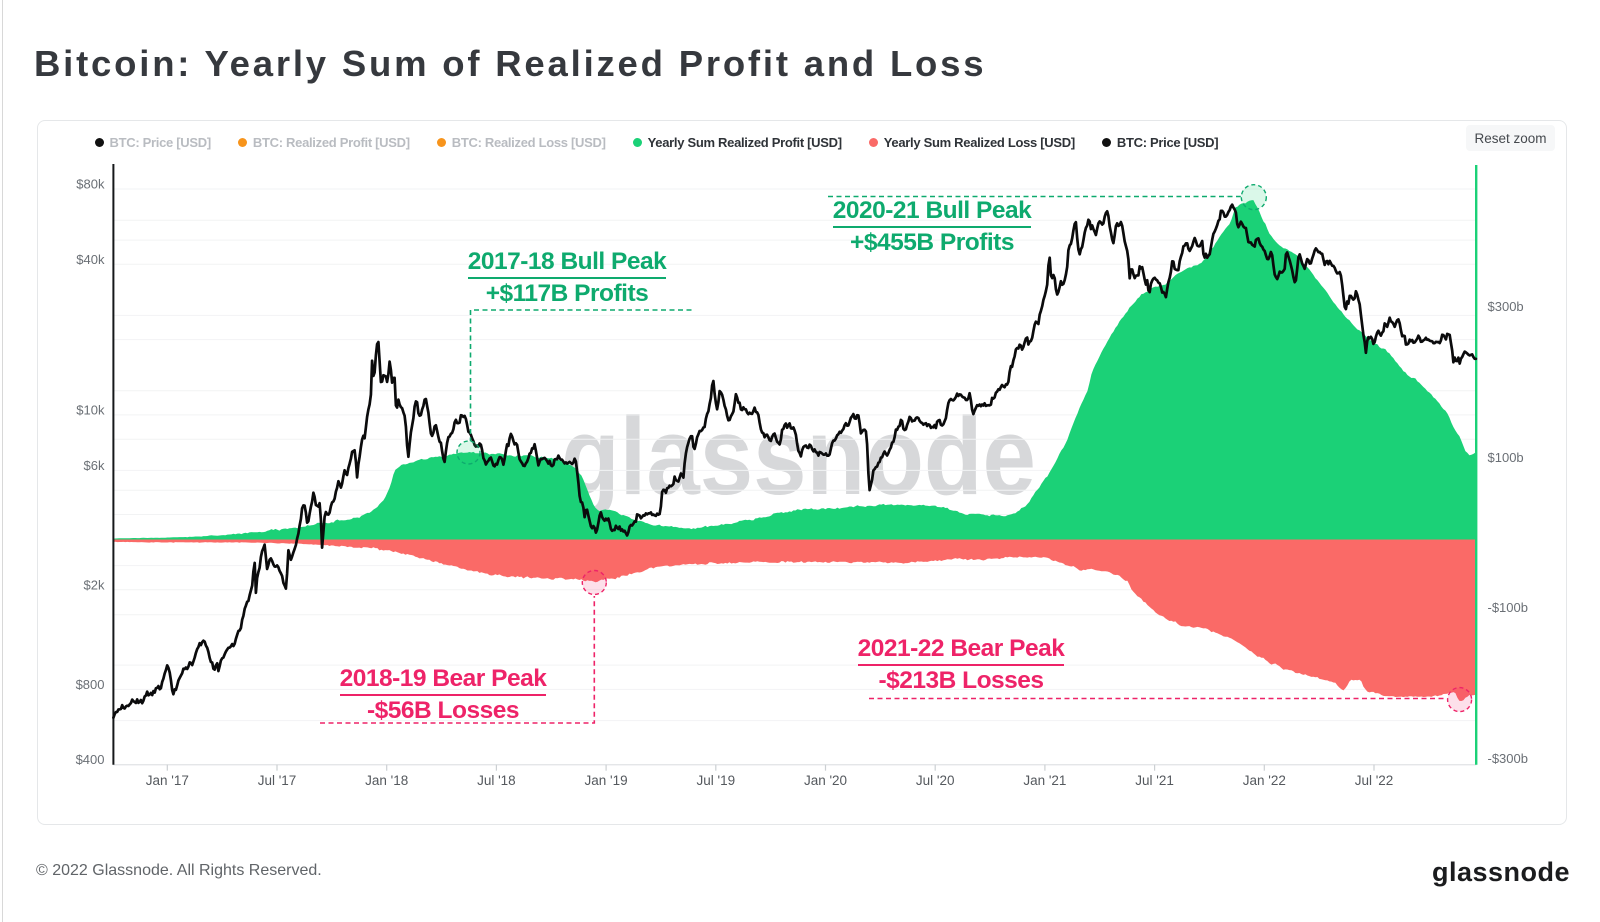  What do you see at coordinates (167, 780) in the screenshot?
I see `svg-text: Jan '17` at bounding box center [167, 780].